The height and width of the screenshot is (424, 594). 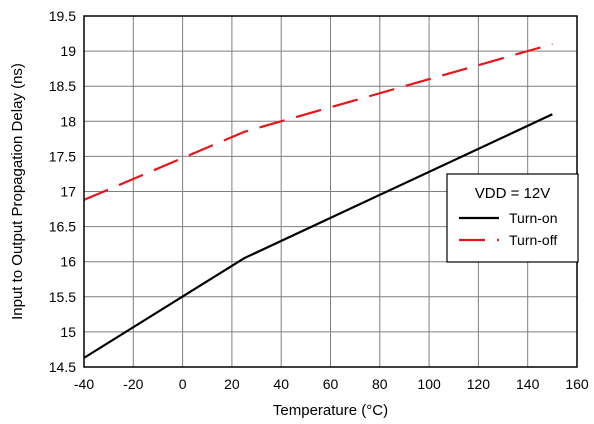 I want to click on x-tick-label: 160, so click(x=577, y=384).